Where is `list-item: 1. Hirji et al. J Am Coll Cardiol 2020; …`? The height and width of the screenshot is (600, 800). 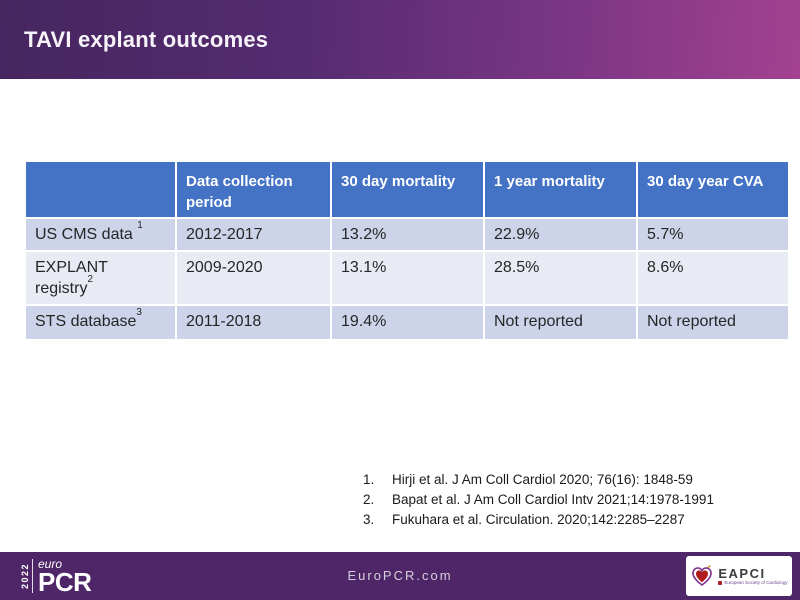
list-item: 1. Hirji et al. J Am Coll Cardiol 2020; … is located at coordinates (538, 480).